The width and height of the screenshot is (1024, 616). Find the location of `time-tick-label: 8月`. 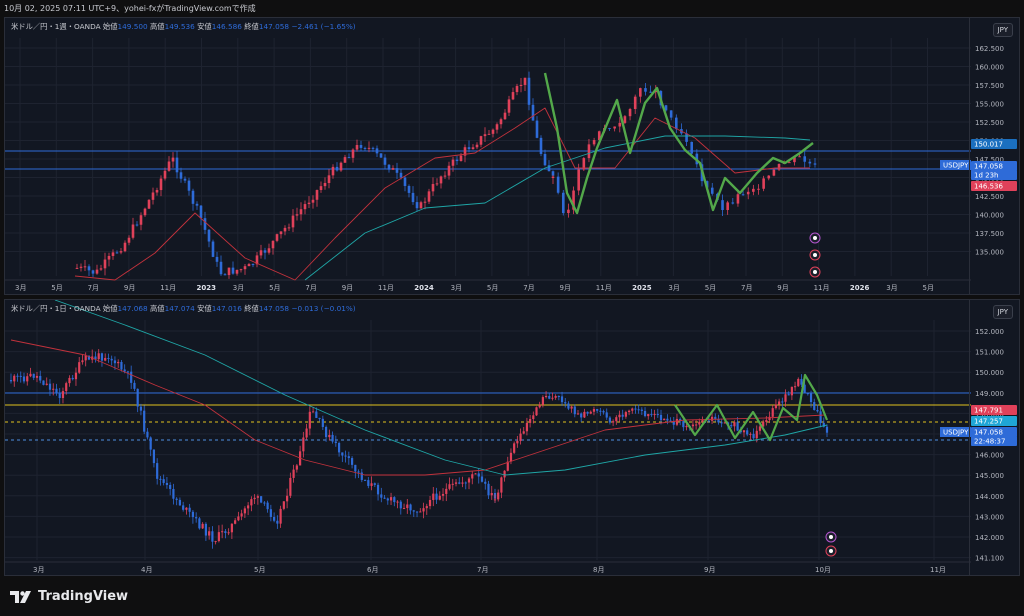

time-tick-label: 8月 is located at coordinates (598, 570).